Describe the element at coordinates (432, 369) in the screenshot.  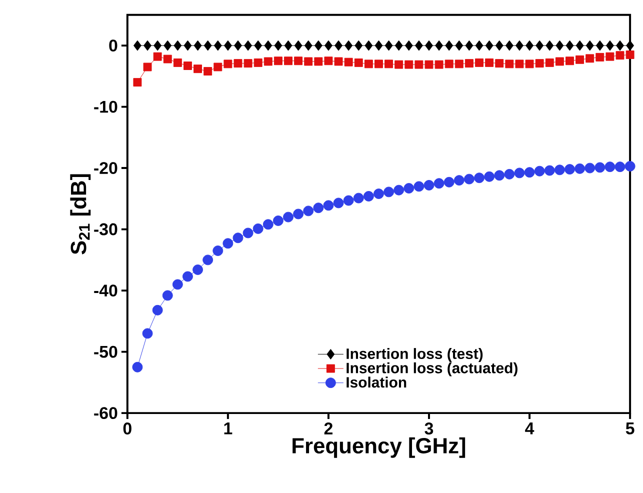
I see `legend-label: Insertion loss (actuated)` at that location.